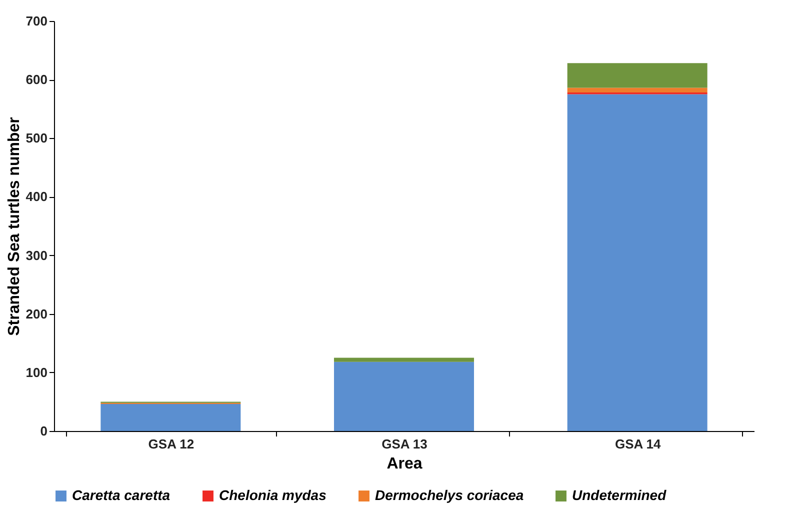  What do you see at coordinates (14, 226) in the screenshot?
I see `y-axis-title: Stranded Sea turtles number` at bounding box center [14, 226].